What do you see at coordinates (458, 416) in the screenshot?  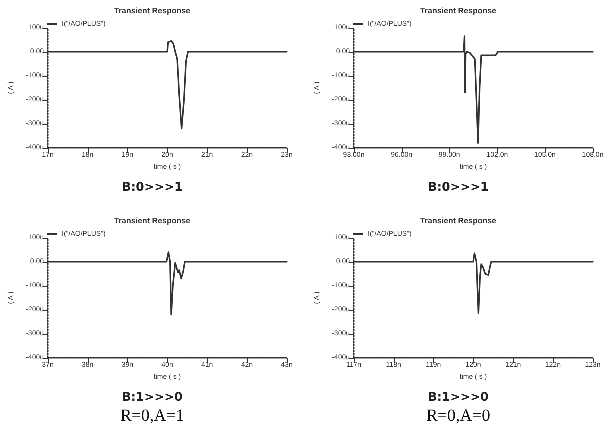 I see `text: R=0,A=0` at bounding box center [458, 416].